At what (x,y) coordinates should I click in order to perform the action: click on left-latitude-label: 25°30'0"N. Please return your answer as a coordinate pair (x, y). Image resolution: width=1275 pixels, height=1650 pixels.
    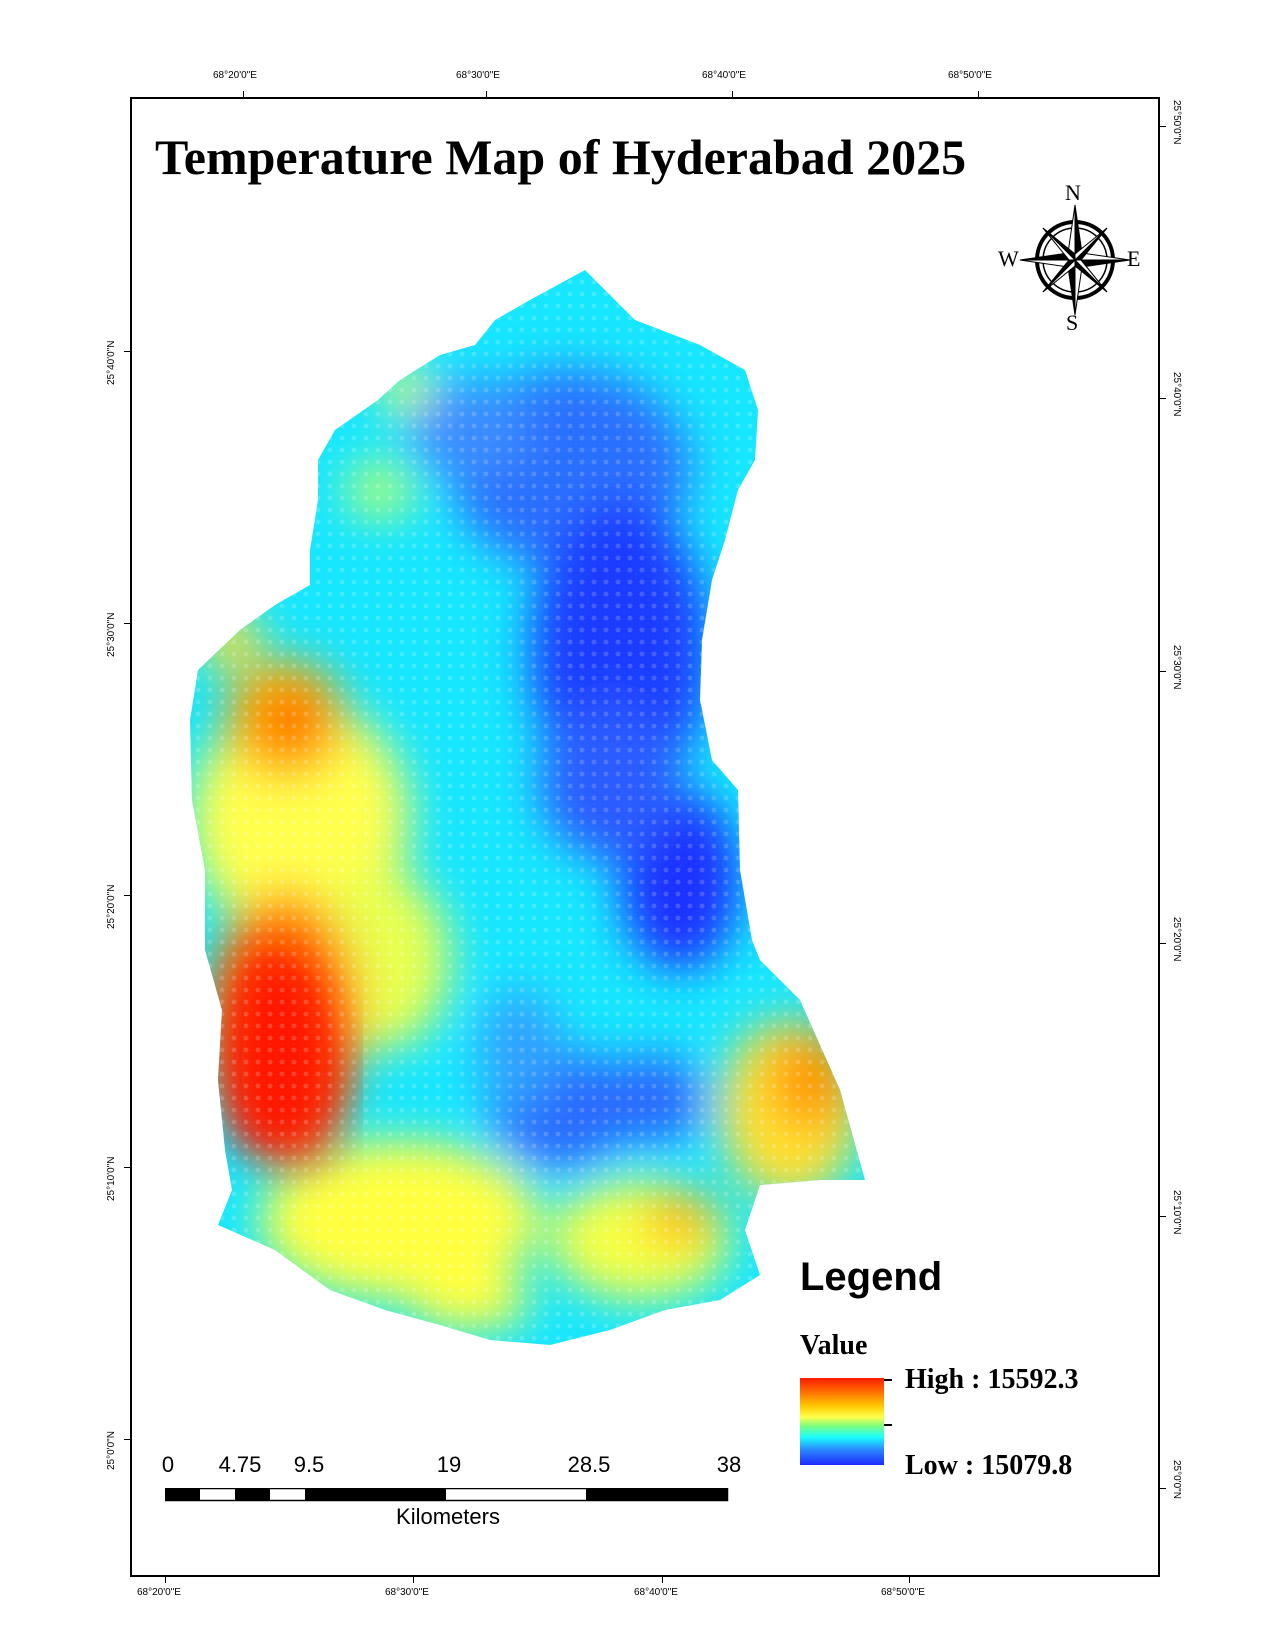
    Looking at the image, I should click on (111, 635).